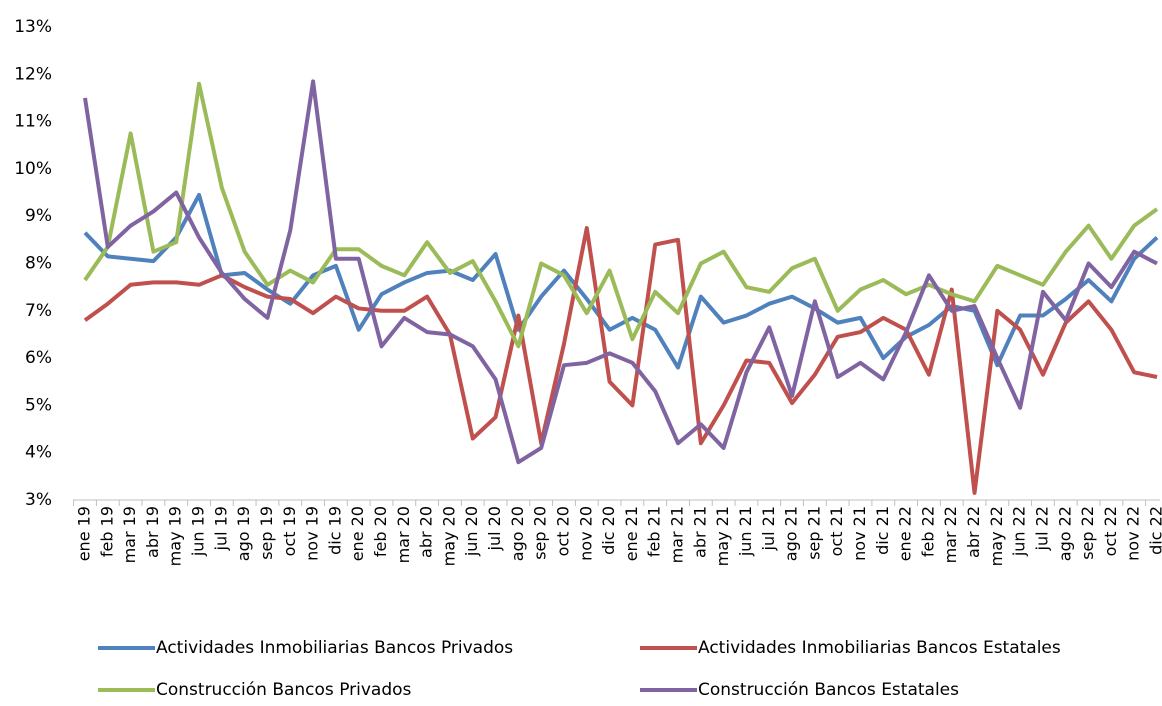 This screenshot has height=706, width=1162. What do you see at coordinates (1133, 533) in the screenshot?
I see `x-tick-label: nov 22` at bounding box center [1133, 533].